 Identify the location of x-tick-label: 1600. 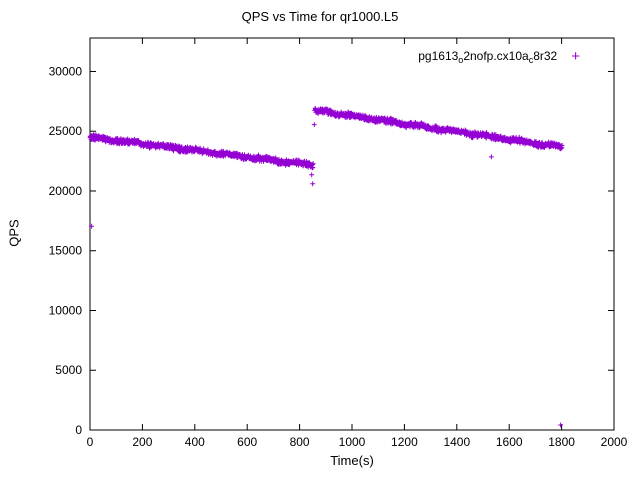
(509, 442).